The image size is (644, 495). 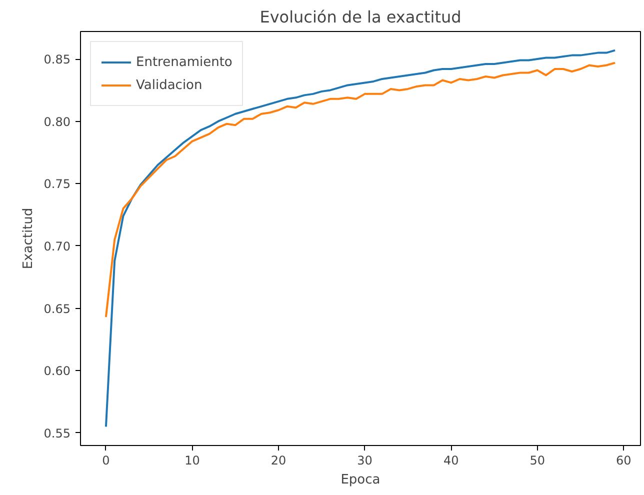 I want to click on x-tick-label: 60, so click(x=624, y=461).